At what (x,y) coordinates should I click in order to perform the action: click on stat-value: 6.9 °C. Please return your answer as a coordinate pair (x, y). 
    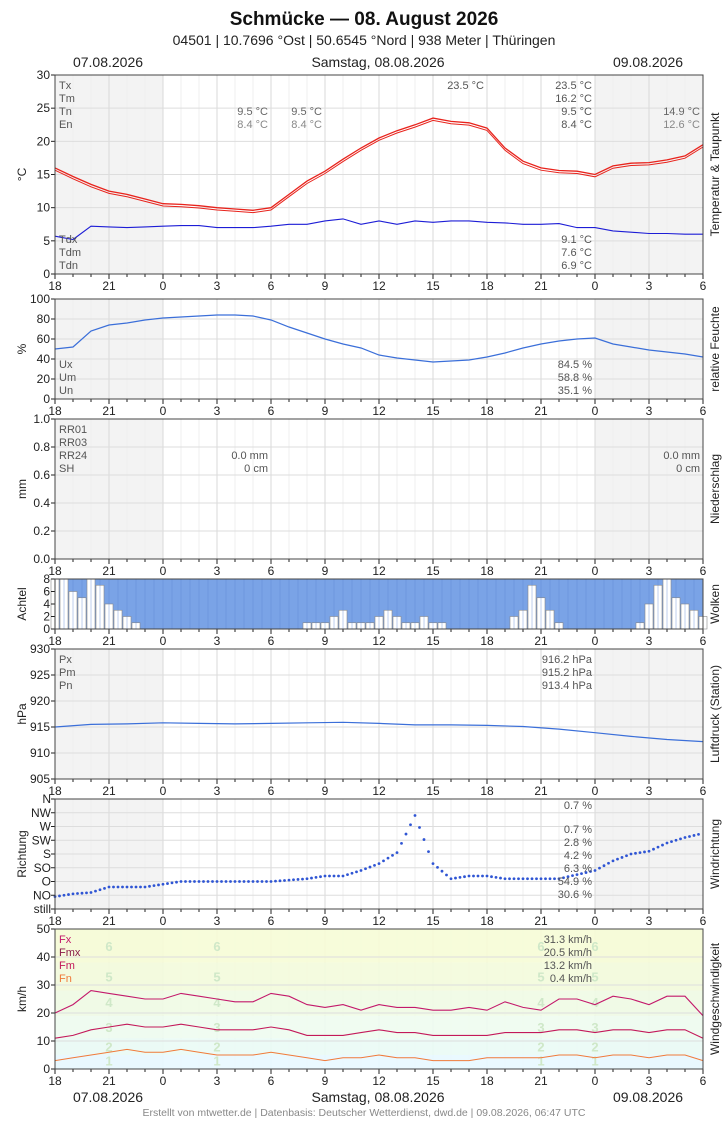
    Looking at the image, I should click on (576, 266).